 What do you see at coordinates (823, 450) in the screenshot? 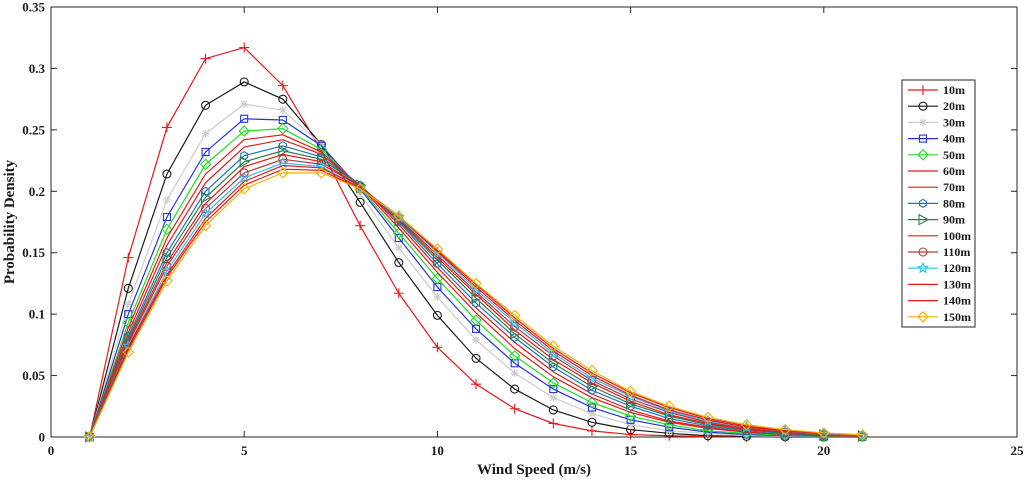
I see `x-tick-label: 20` at bounding box center [823, 450].